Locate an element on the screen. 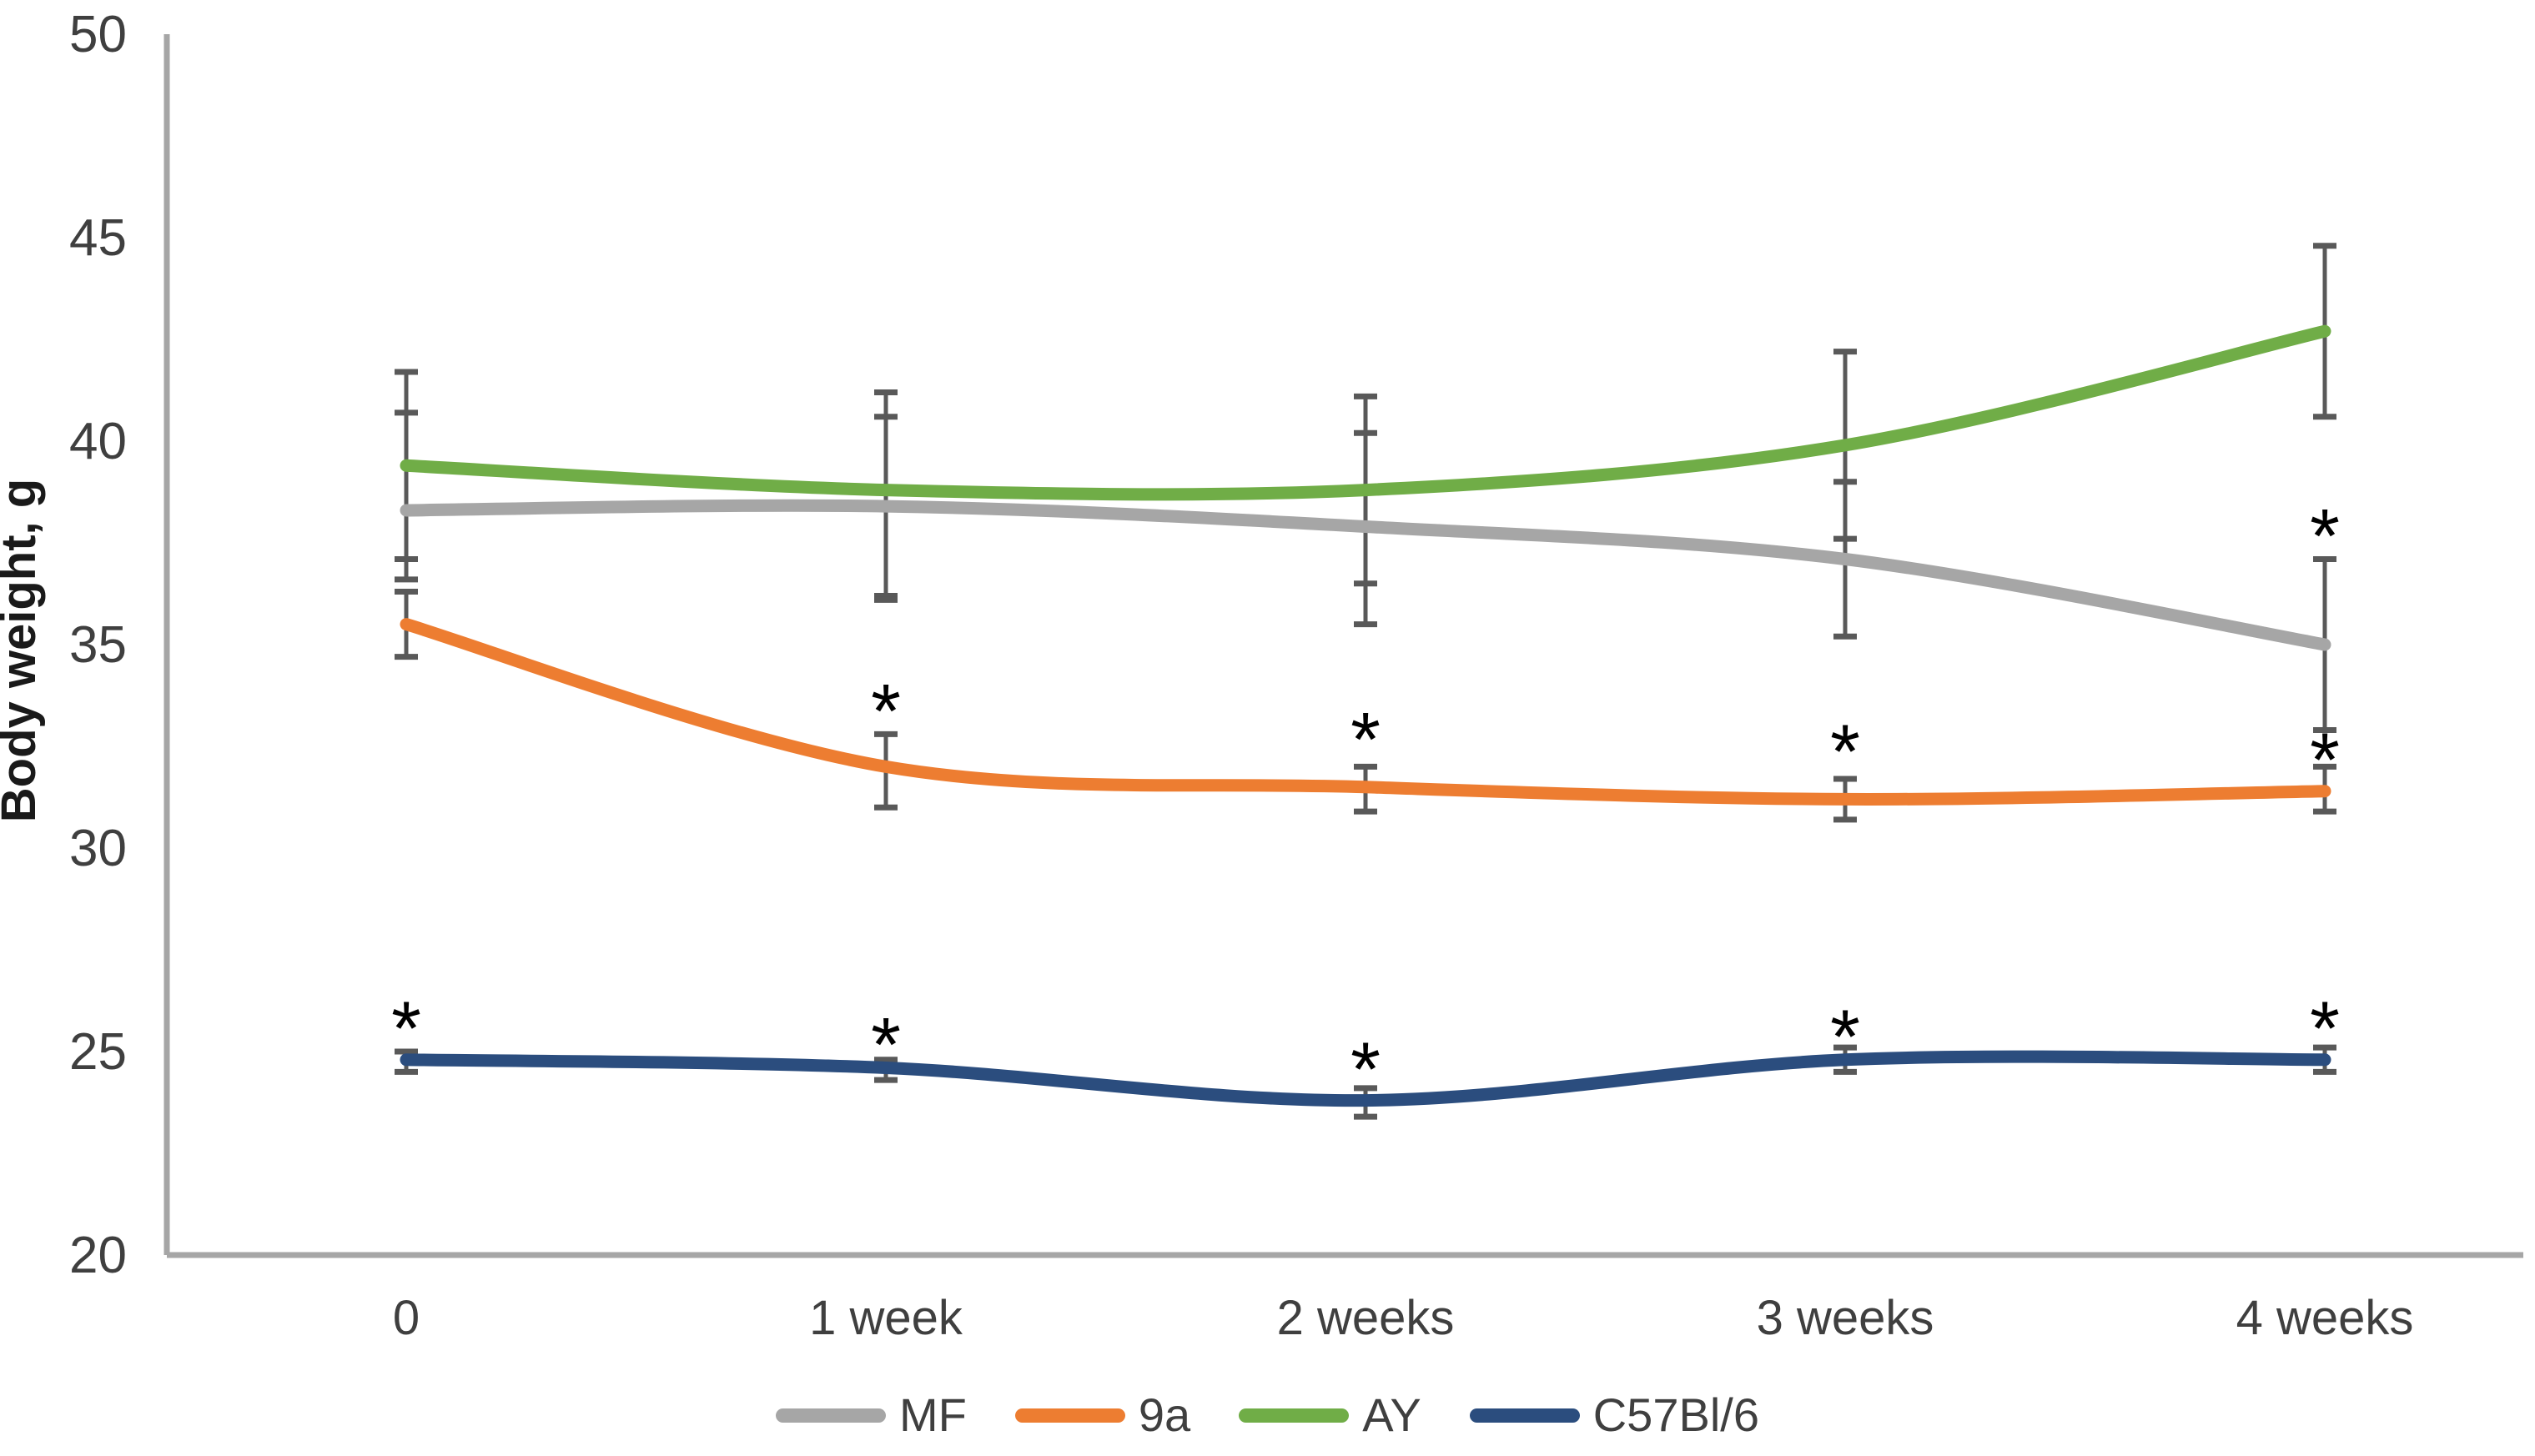  legend-label: 9a is located at coordinates (1164, 1414).